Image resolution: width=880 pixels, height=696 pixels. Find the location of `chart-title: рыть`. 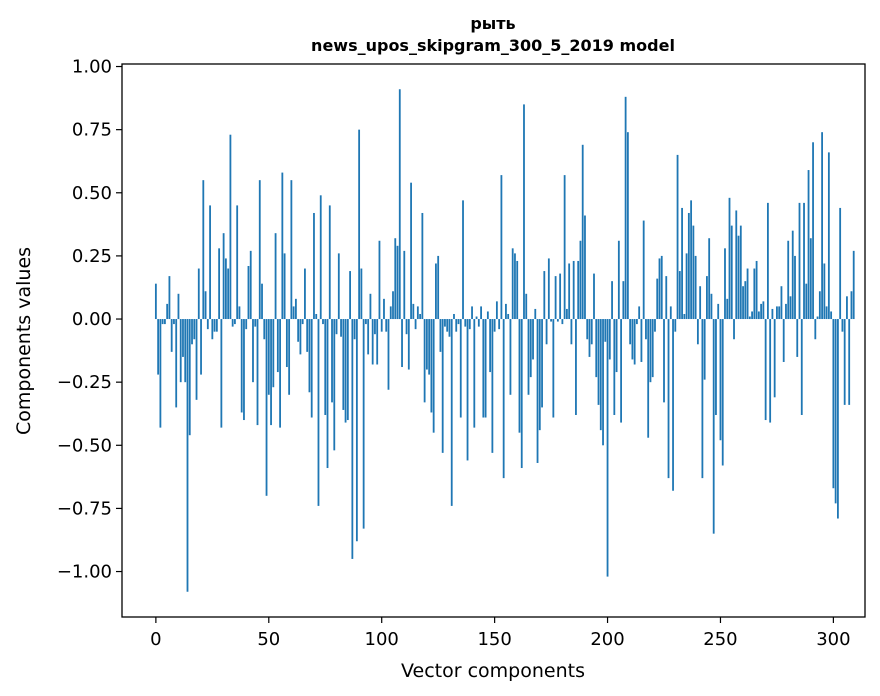

chart-title: рыть is located at coordinates (492, 23).